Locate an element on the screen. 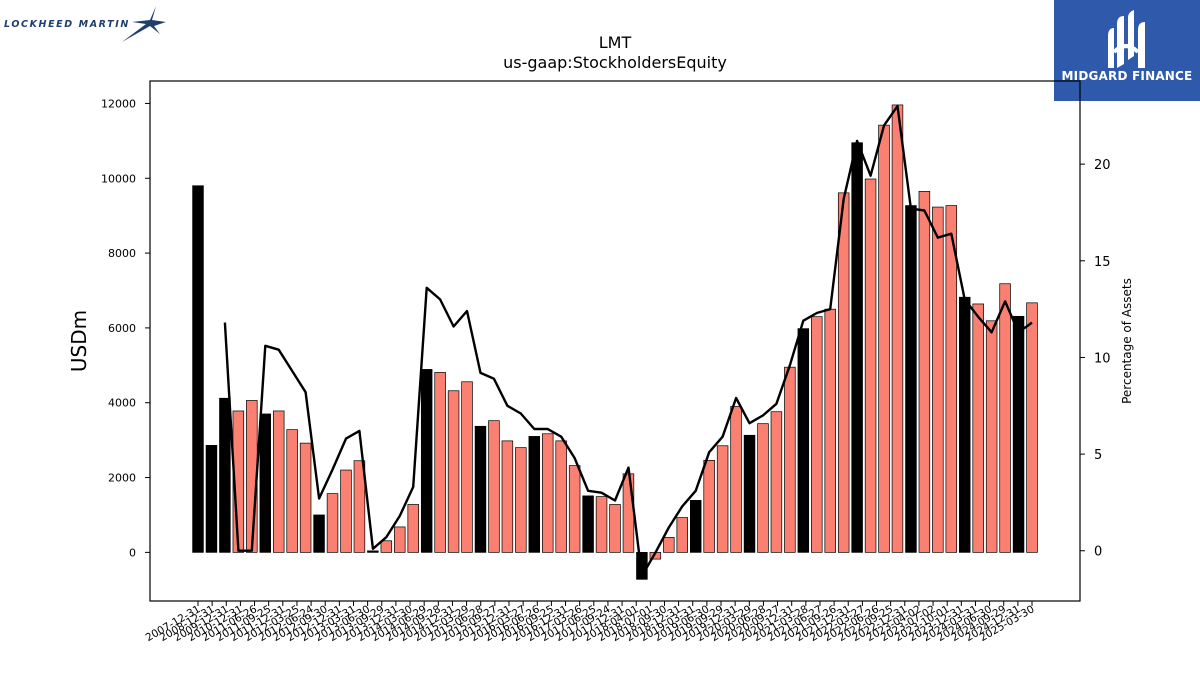  y-axis-label: USDm is located at coordinates (79, 341).